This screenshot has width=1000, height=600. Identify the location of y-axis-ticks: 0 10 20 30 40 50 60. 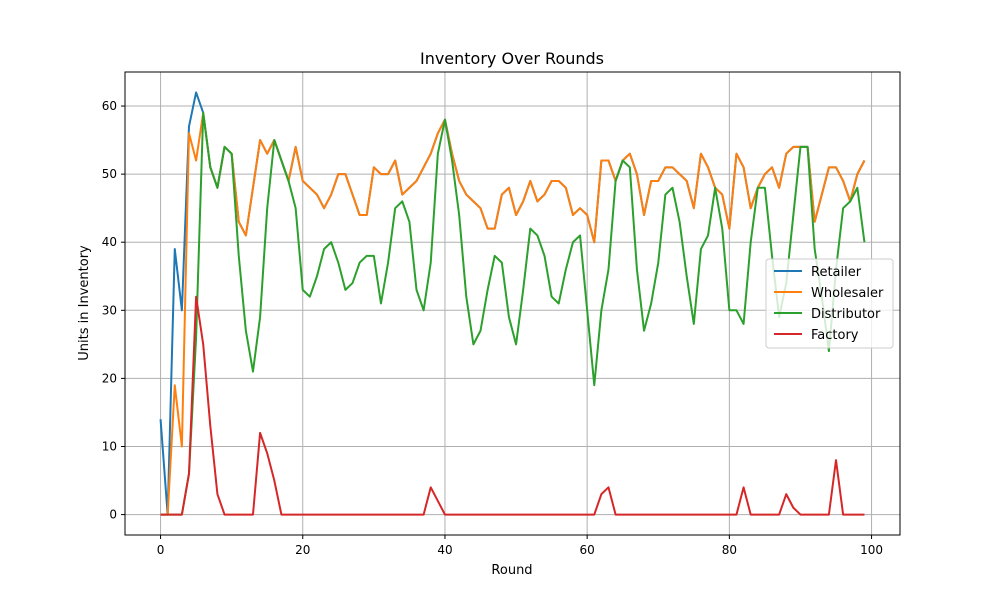
(113, 310).